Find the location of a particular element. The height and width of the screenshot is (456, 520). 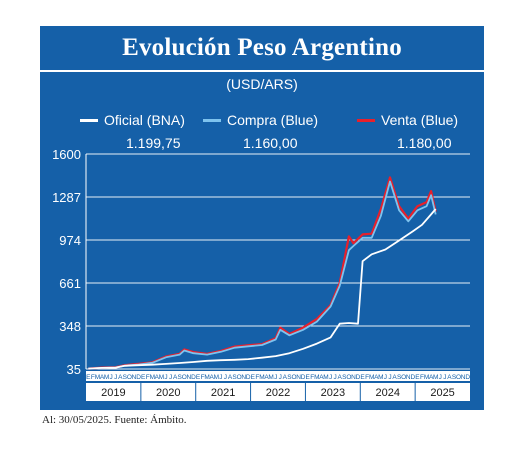

y-tick-label: 348 is located at coordinates (70, 326).